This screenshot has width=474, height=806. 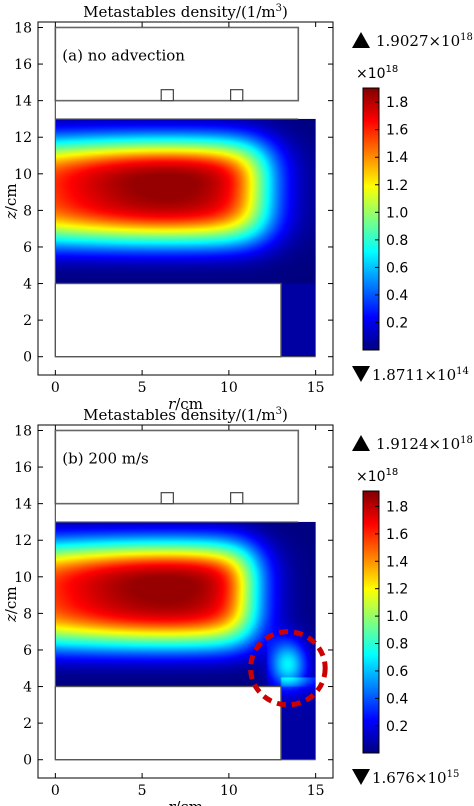 What do you see at coordinates (105, 458) in the screenshot?
I see `panel-label: (b) 200 m/s` at bounding box center [105, 458].